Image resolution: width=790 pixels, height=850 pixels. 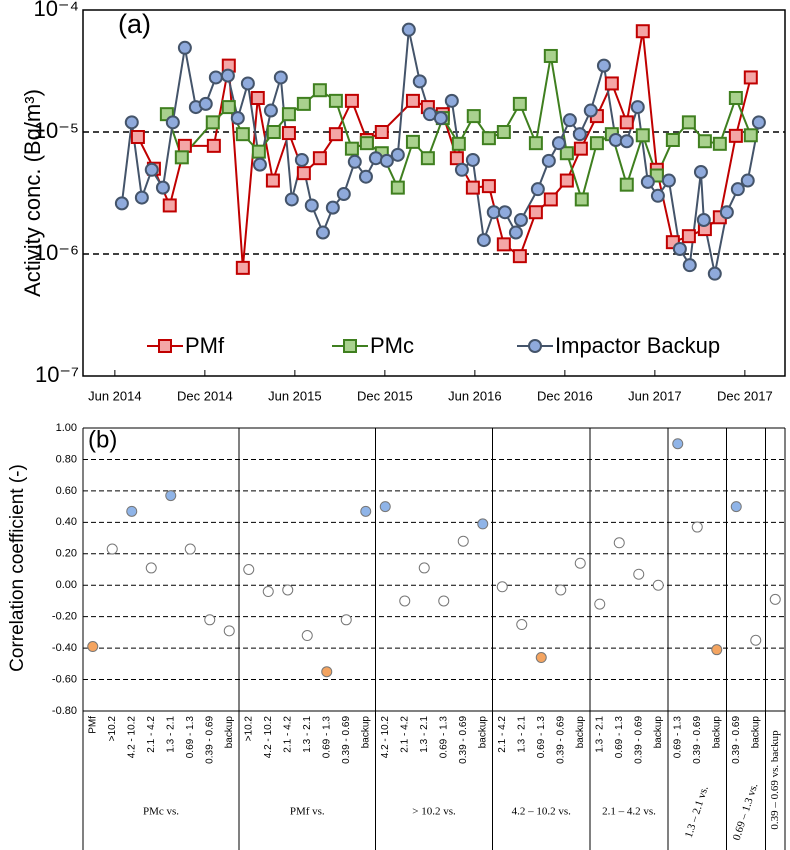 I want to click on x-tick-label: 4.2 - 10.2, so click(x=268, y=737).